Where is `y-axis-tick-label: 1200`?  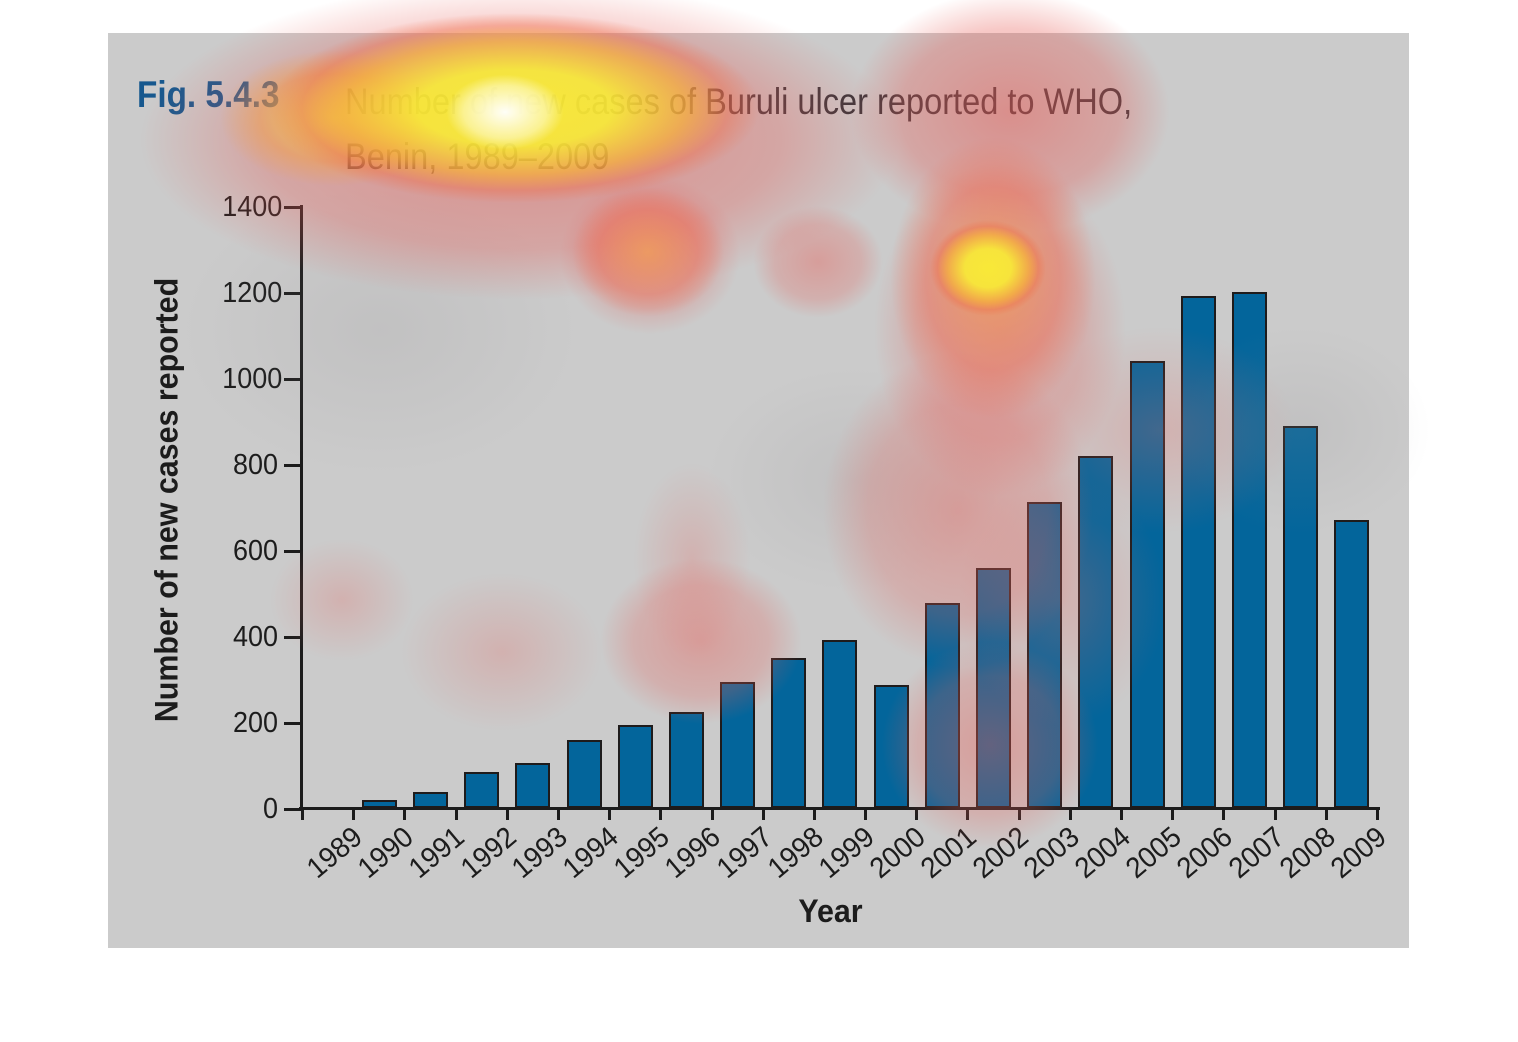 y-axis-tick-label: 1200 is located at coordinates (252, 293).